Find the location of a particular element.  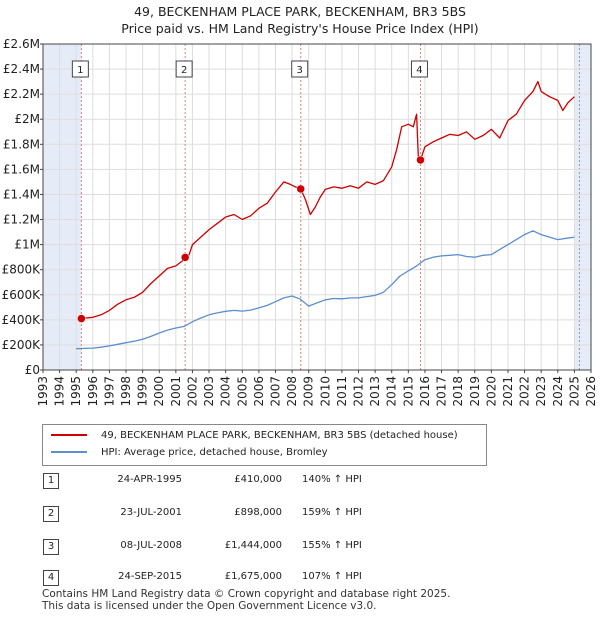

x-tick-label: 2014 is located at coordinates (392, 391).